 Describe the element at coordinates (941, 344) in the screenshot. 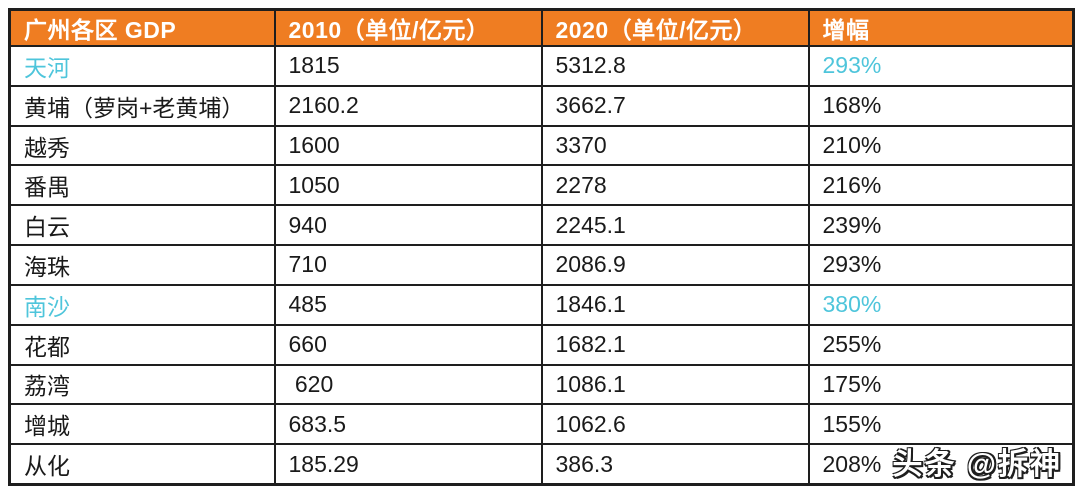

I see `growth-cell: 255%` at that location.